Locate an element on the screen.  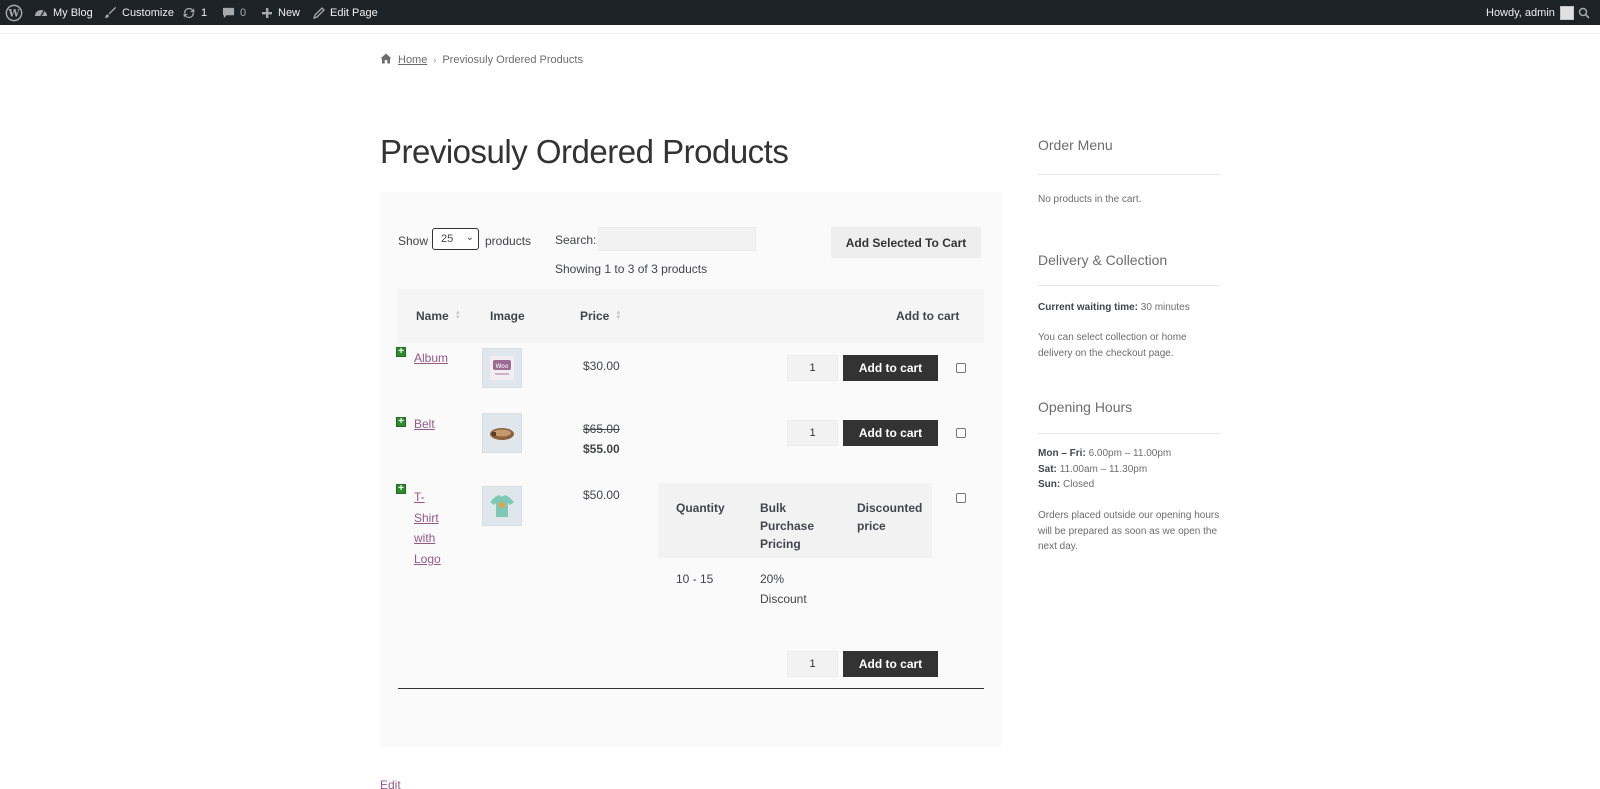
header-line: Pricing is located at coordinates (780, 544).